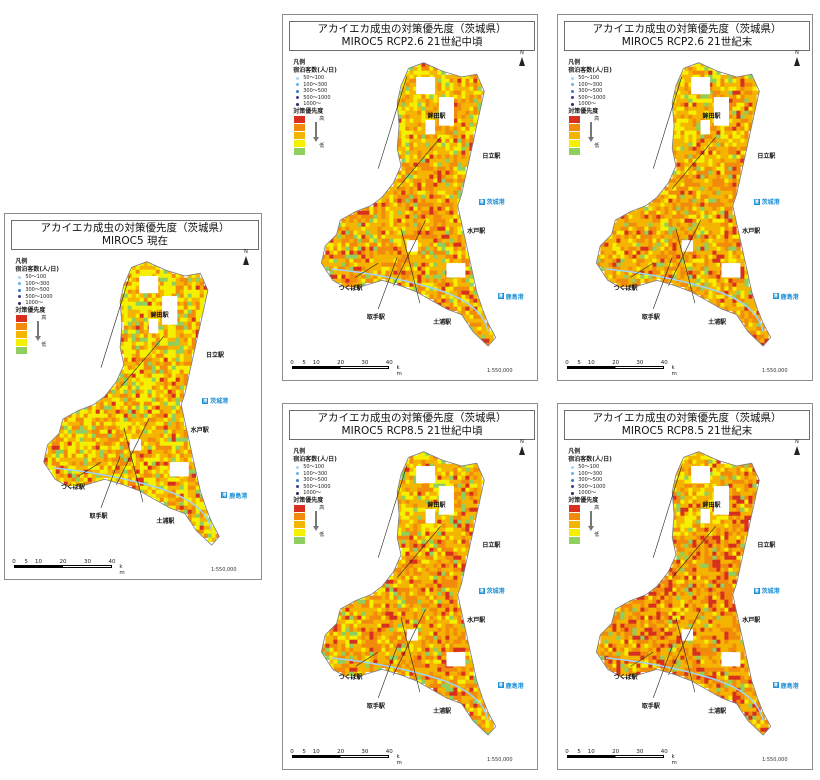  Describe the element at coordinates (112, 562) in the screenshot. I see `scale-tick-label: 40` at that location.